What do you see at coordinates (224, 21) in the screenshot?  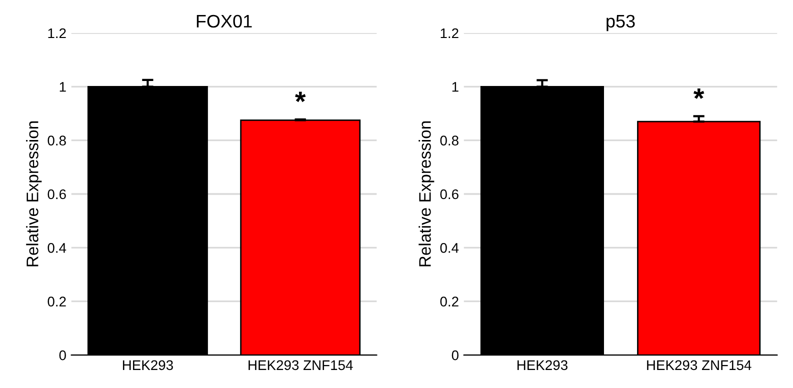 I see `chart-title: FOX01` at bounding box center [224, 21].